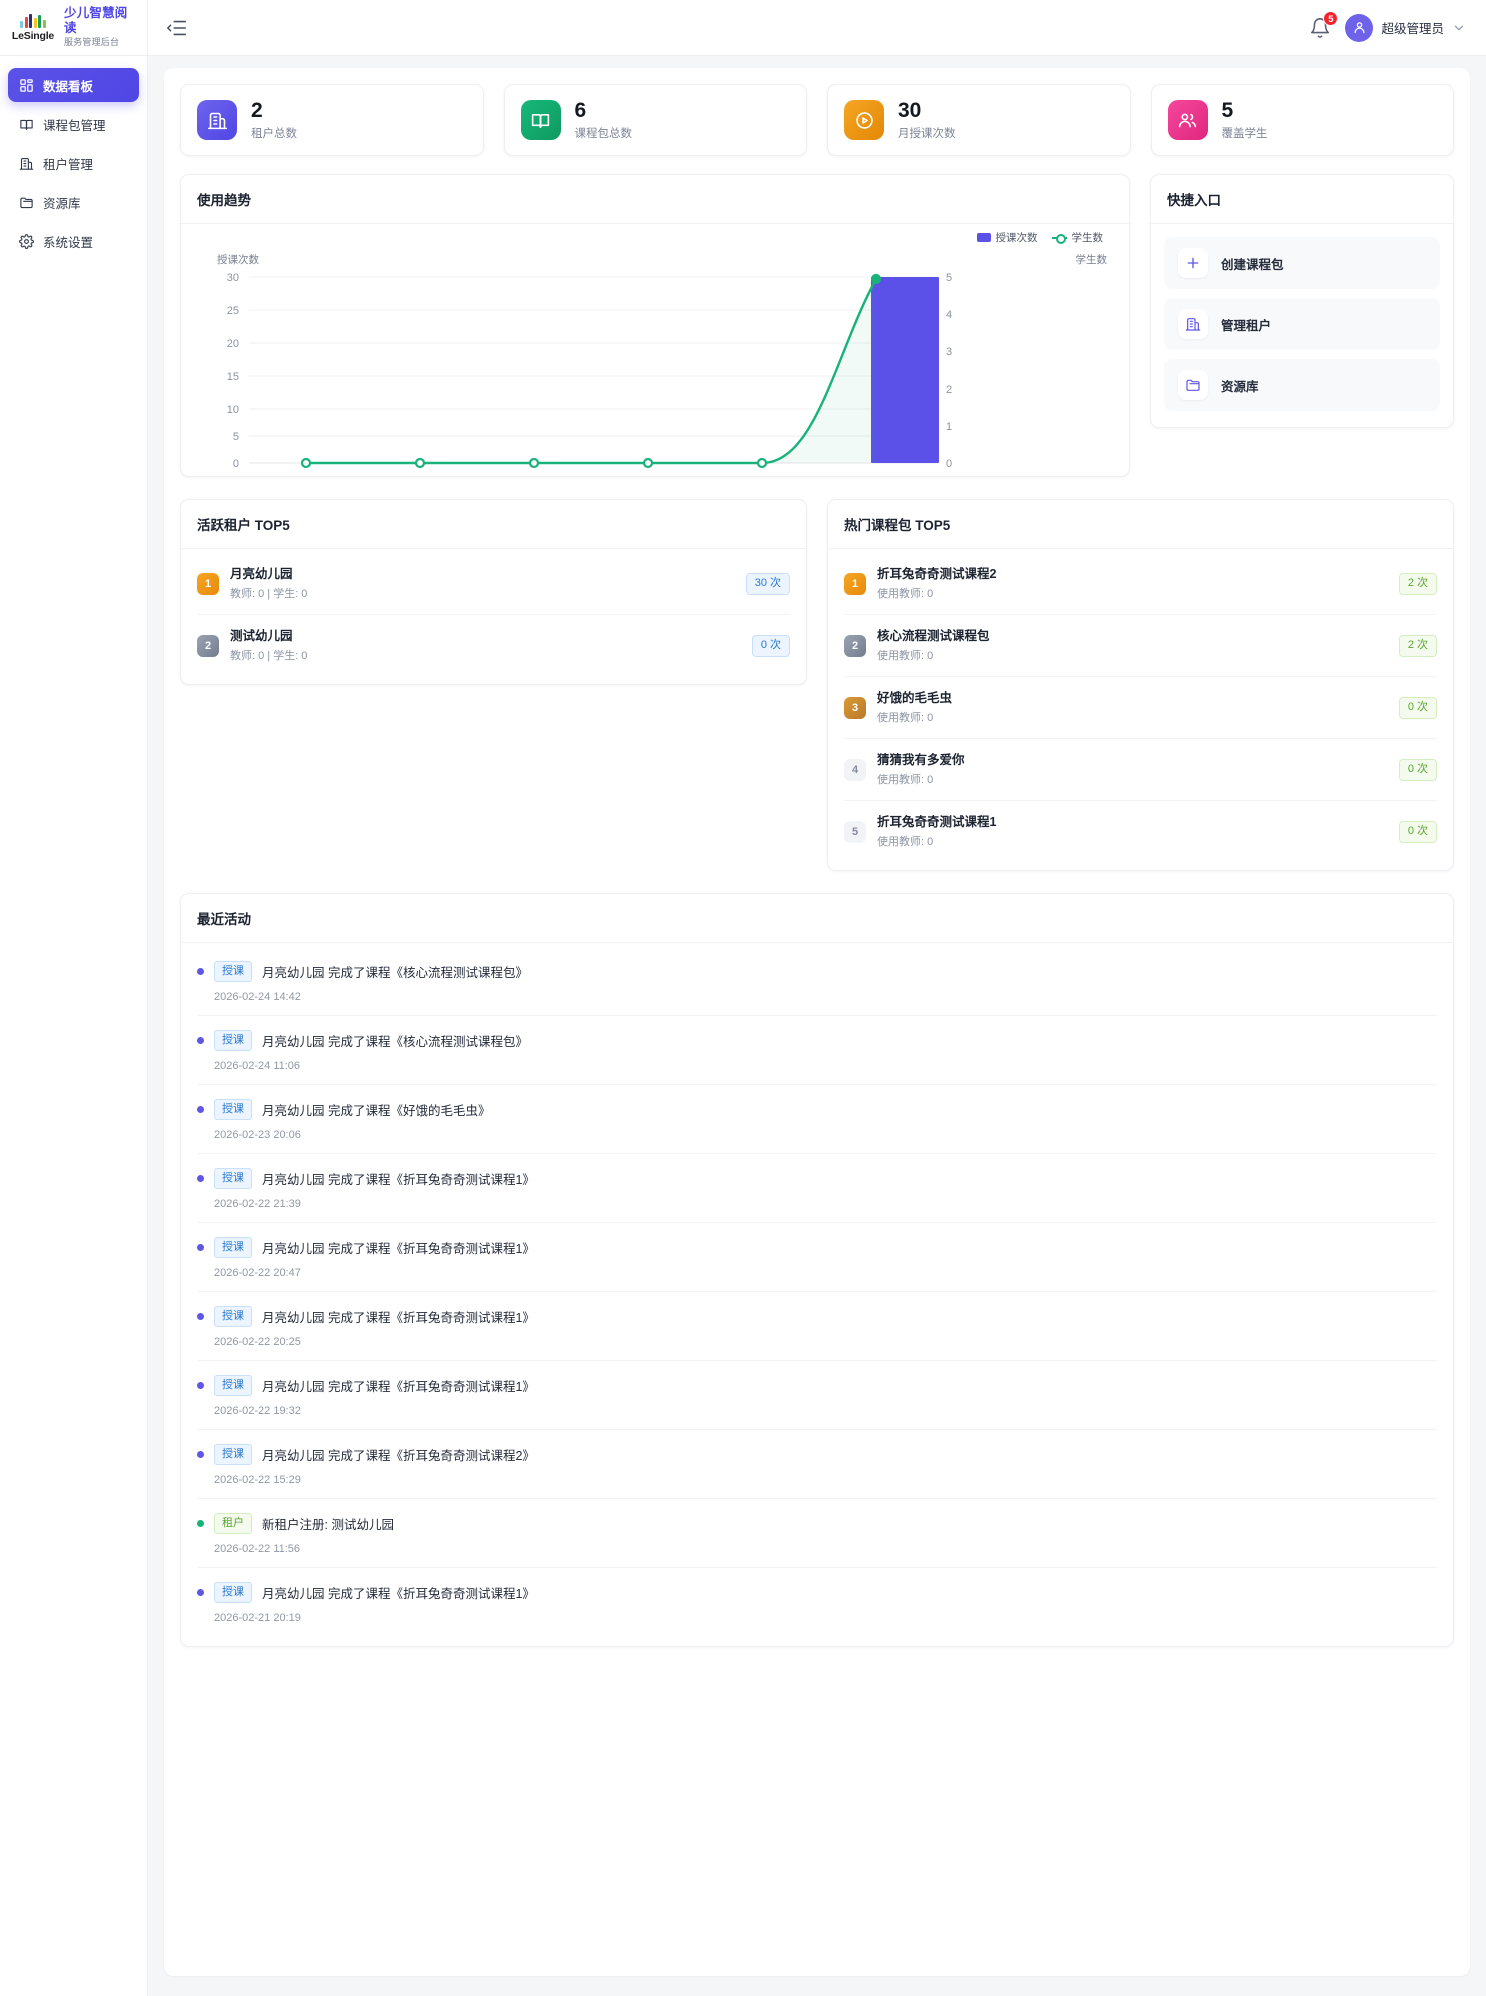 The image size is (1486, 1996). I want to click on sidebar-item-courses: 课程包管理, so click(73, 124).